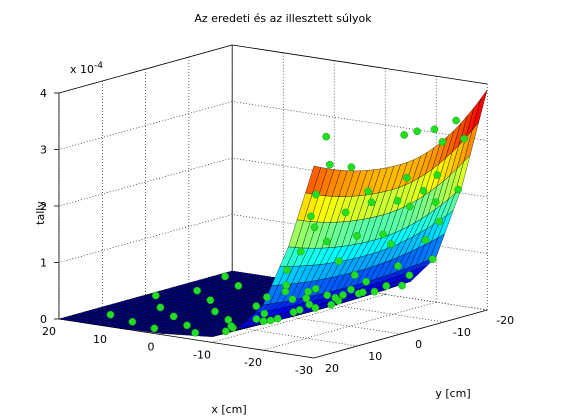 The width and height of the screenshot is (561, 420). Describe the element at coordinates (86, 68) in the screenshot. I see `z-exponent-label: x 10-4` at that location.